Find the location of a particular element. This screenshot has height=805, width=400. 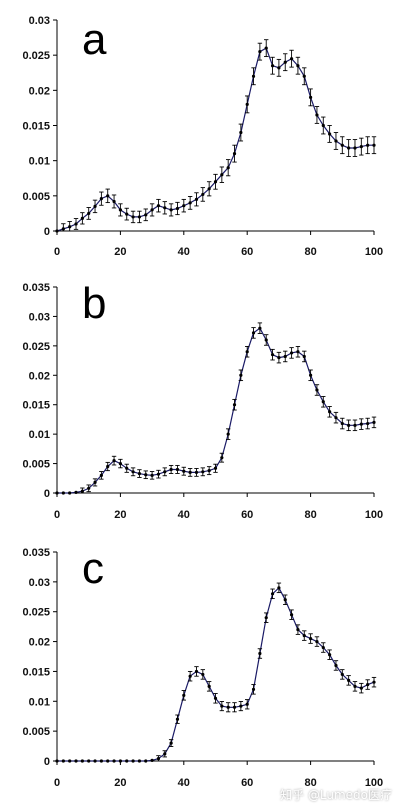

x-tick-label: 40 is located at coordinates (184, 515).